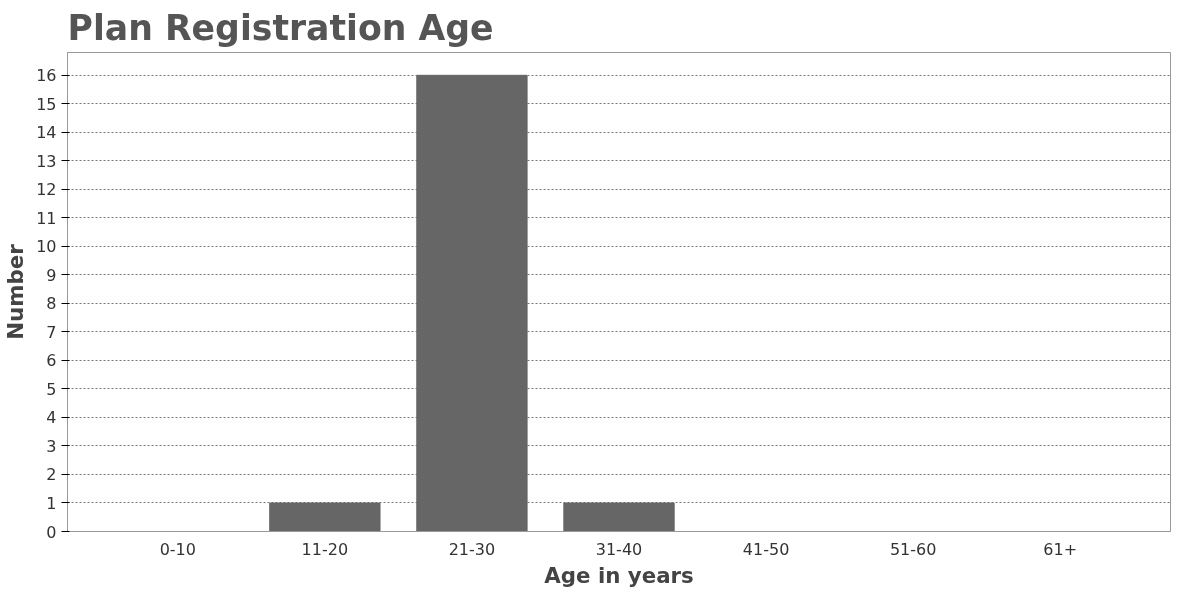 The image size is (1200, 600). What do you see at coordinates (51, 503) in the screenshot?
I see `y-tick-label: 1` at bounding box center [51, 503].